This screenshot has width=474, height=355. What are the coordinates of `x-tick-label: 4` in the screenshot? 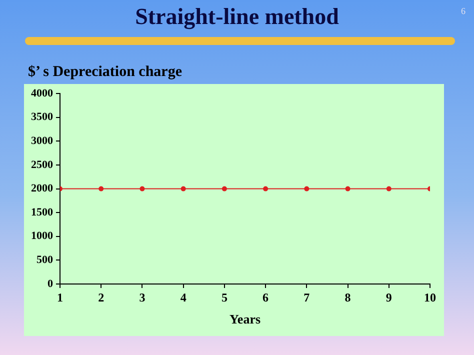 It's located at (183, 297).